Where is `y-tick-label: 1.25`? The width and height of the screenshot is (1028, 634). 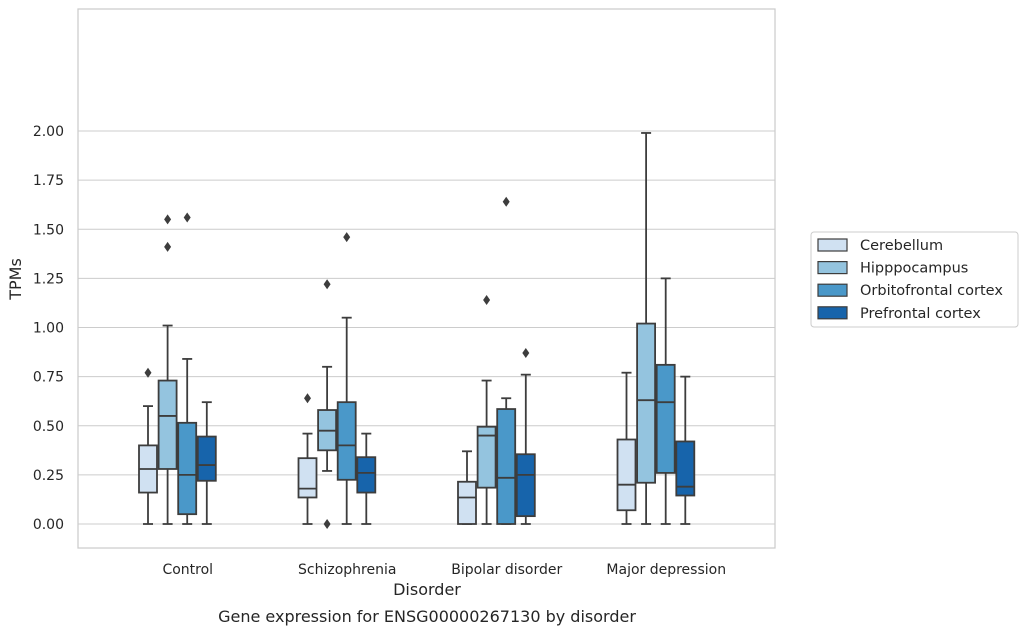 y-tick-label: 1.25 is located at coordinates (48, 279).